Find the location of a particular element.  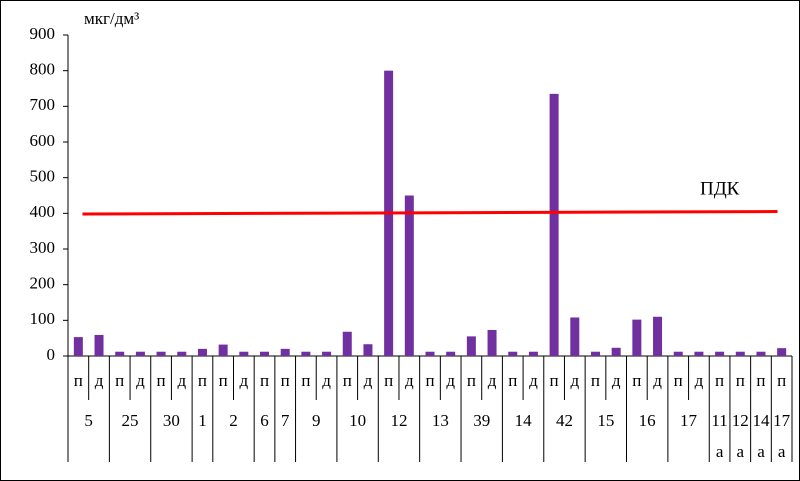

group-label: 12а is located at coordinates (740, 436).